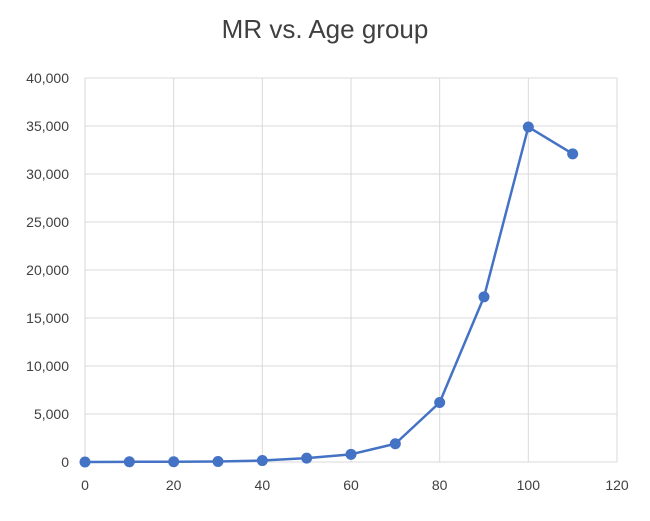  Describe the element at coordinates (85, 485) in the screenshot. I see `x-tick-label: 0` at that location.